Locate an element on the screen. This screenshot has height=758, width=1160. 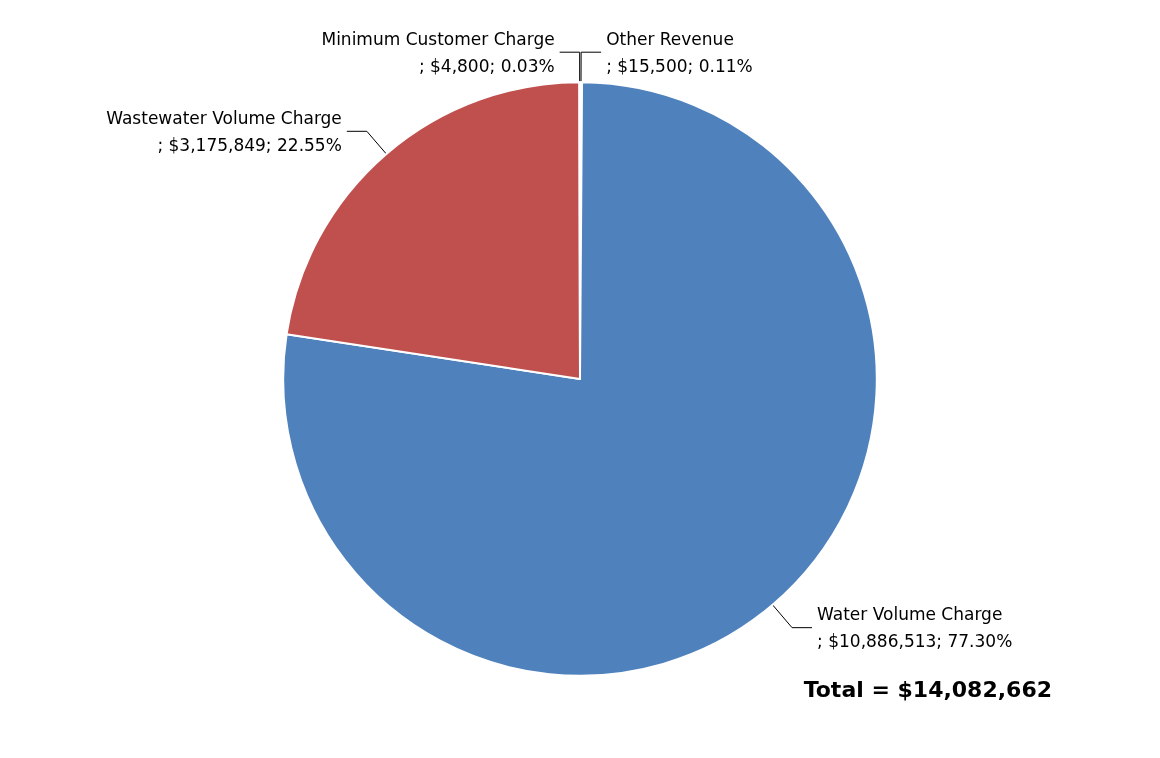
data-label: ; $10,886,513; 77.30% is located at coordinates (915, 641).